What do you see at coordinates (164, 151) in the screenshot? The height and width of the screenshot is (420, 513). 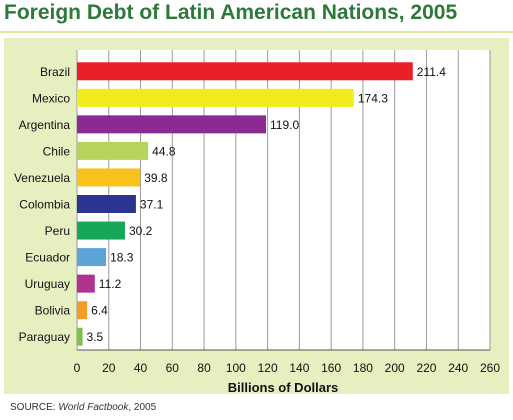 I see `value-label: 44.8` at bounding box center [164, 151].